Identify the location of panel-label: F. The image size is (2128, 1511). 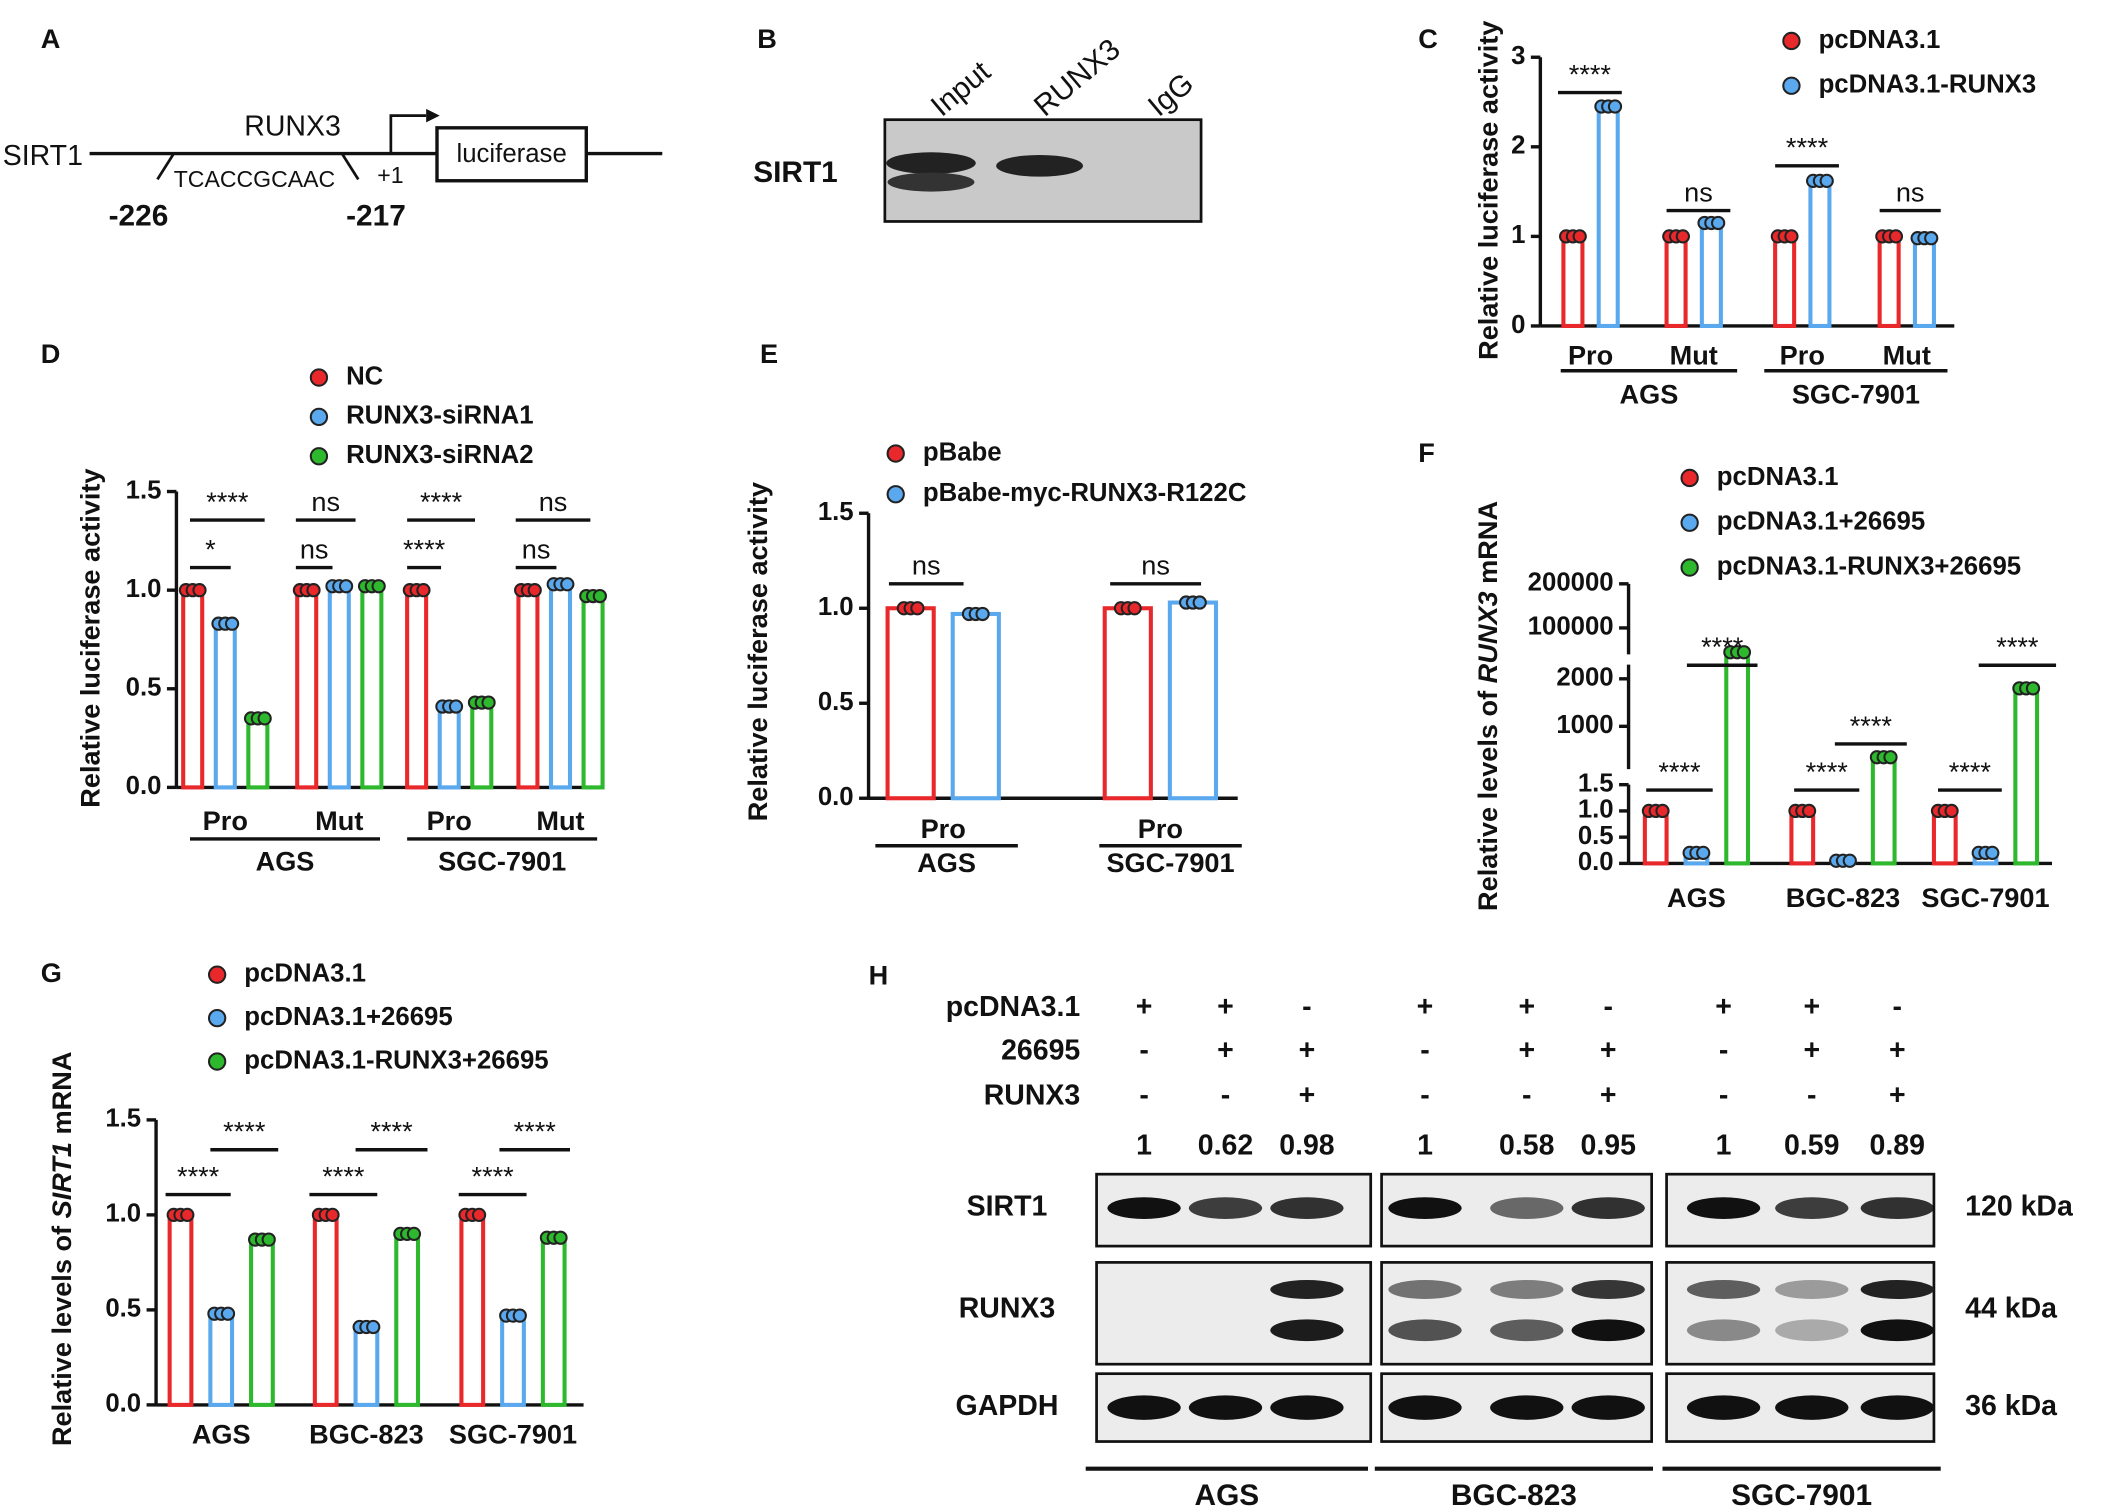
(1426, 452).